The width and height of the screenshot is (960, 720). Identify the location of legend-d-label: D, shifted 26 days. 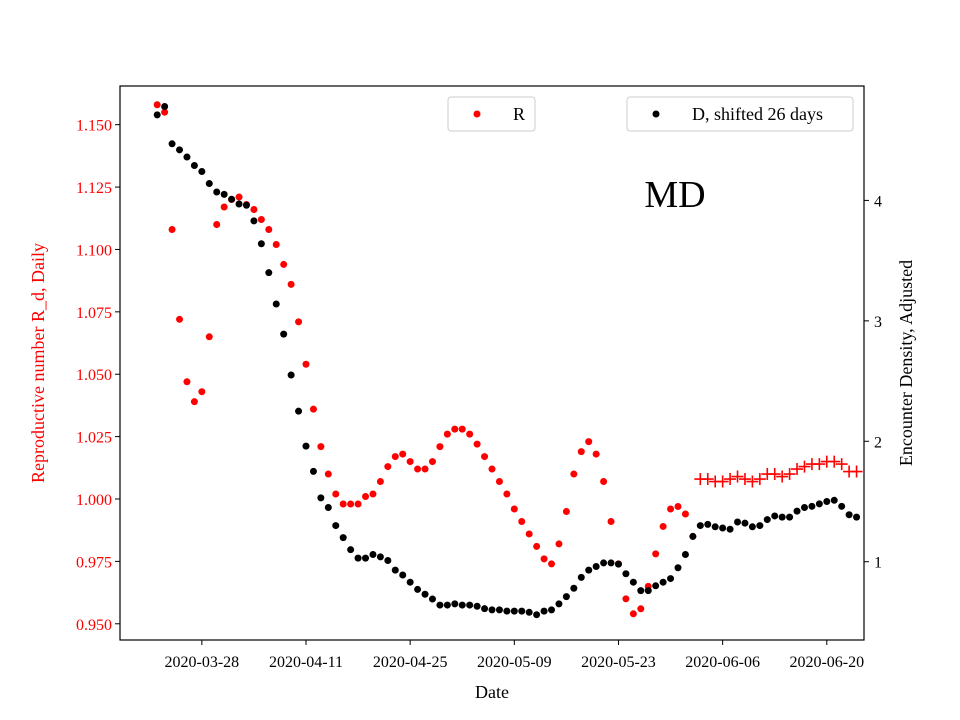
(757, 114).